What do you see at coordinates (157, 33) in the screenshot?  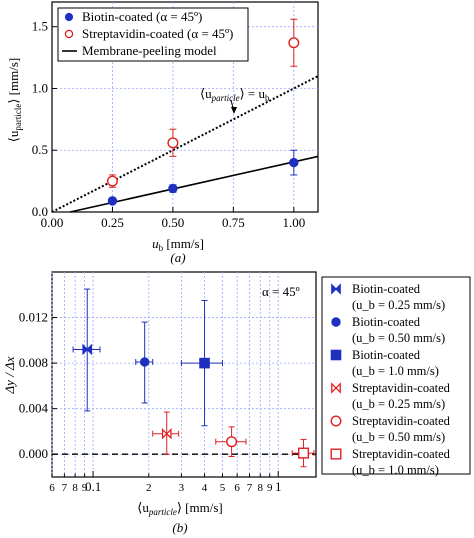 I see `legend-label-streptavidin: Streptavidin-coated (α = 45º)` at bounding box center [157, 33].